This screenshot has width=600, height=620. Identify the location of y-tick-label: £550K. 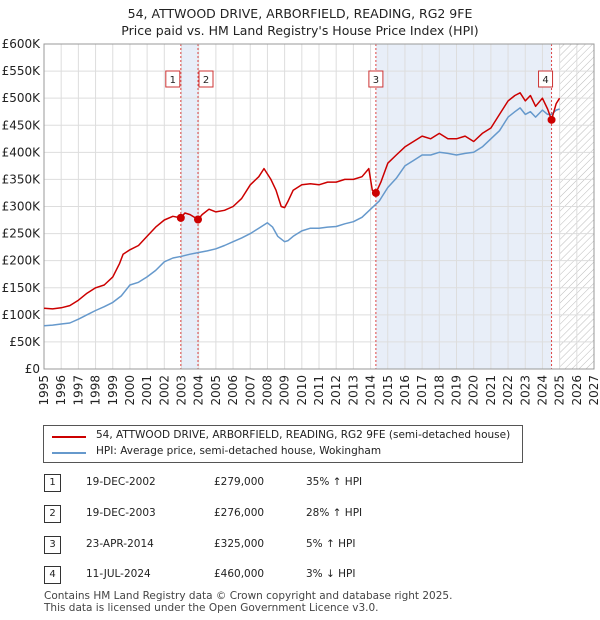
(22, 71).